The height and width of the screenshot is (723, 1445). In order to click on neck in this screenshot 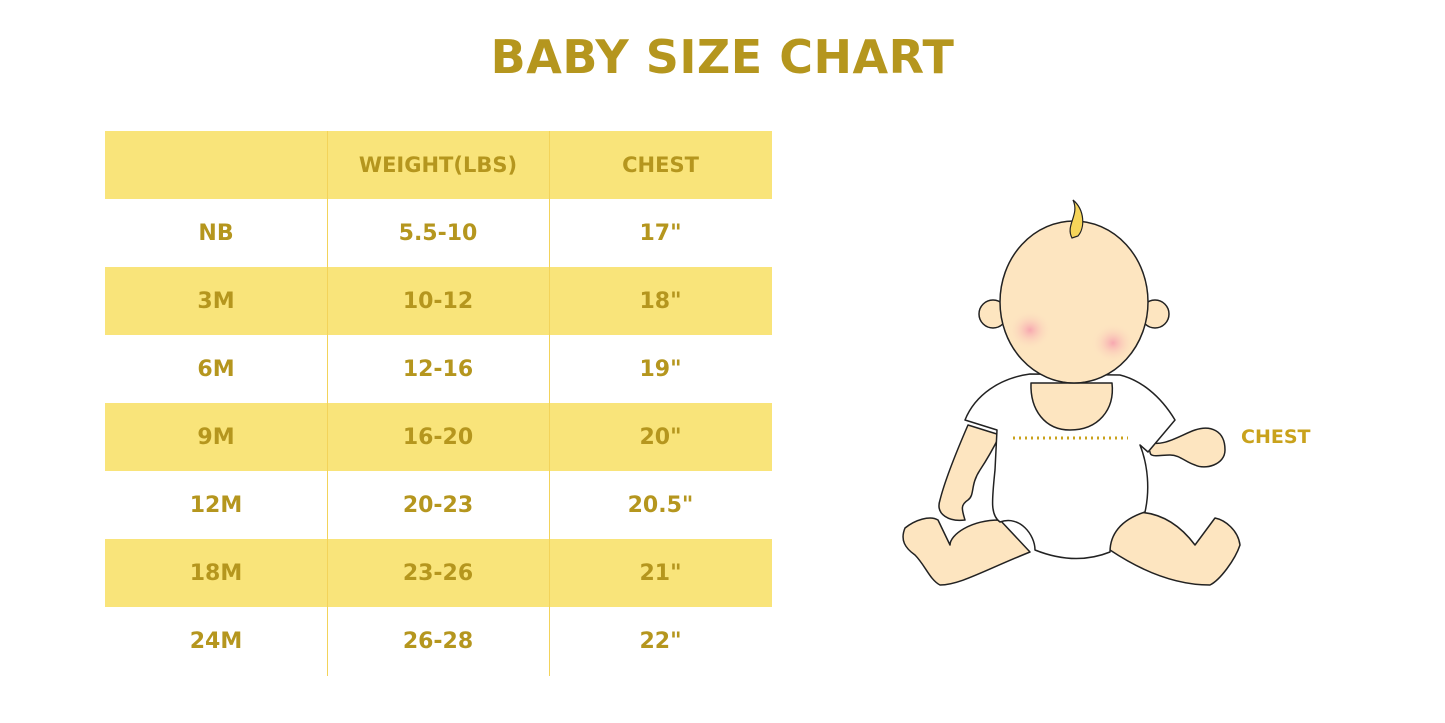, I will do `click(1072, 406)`.